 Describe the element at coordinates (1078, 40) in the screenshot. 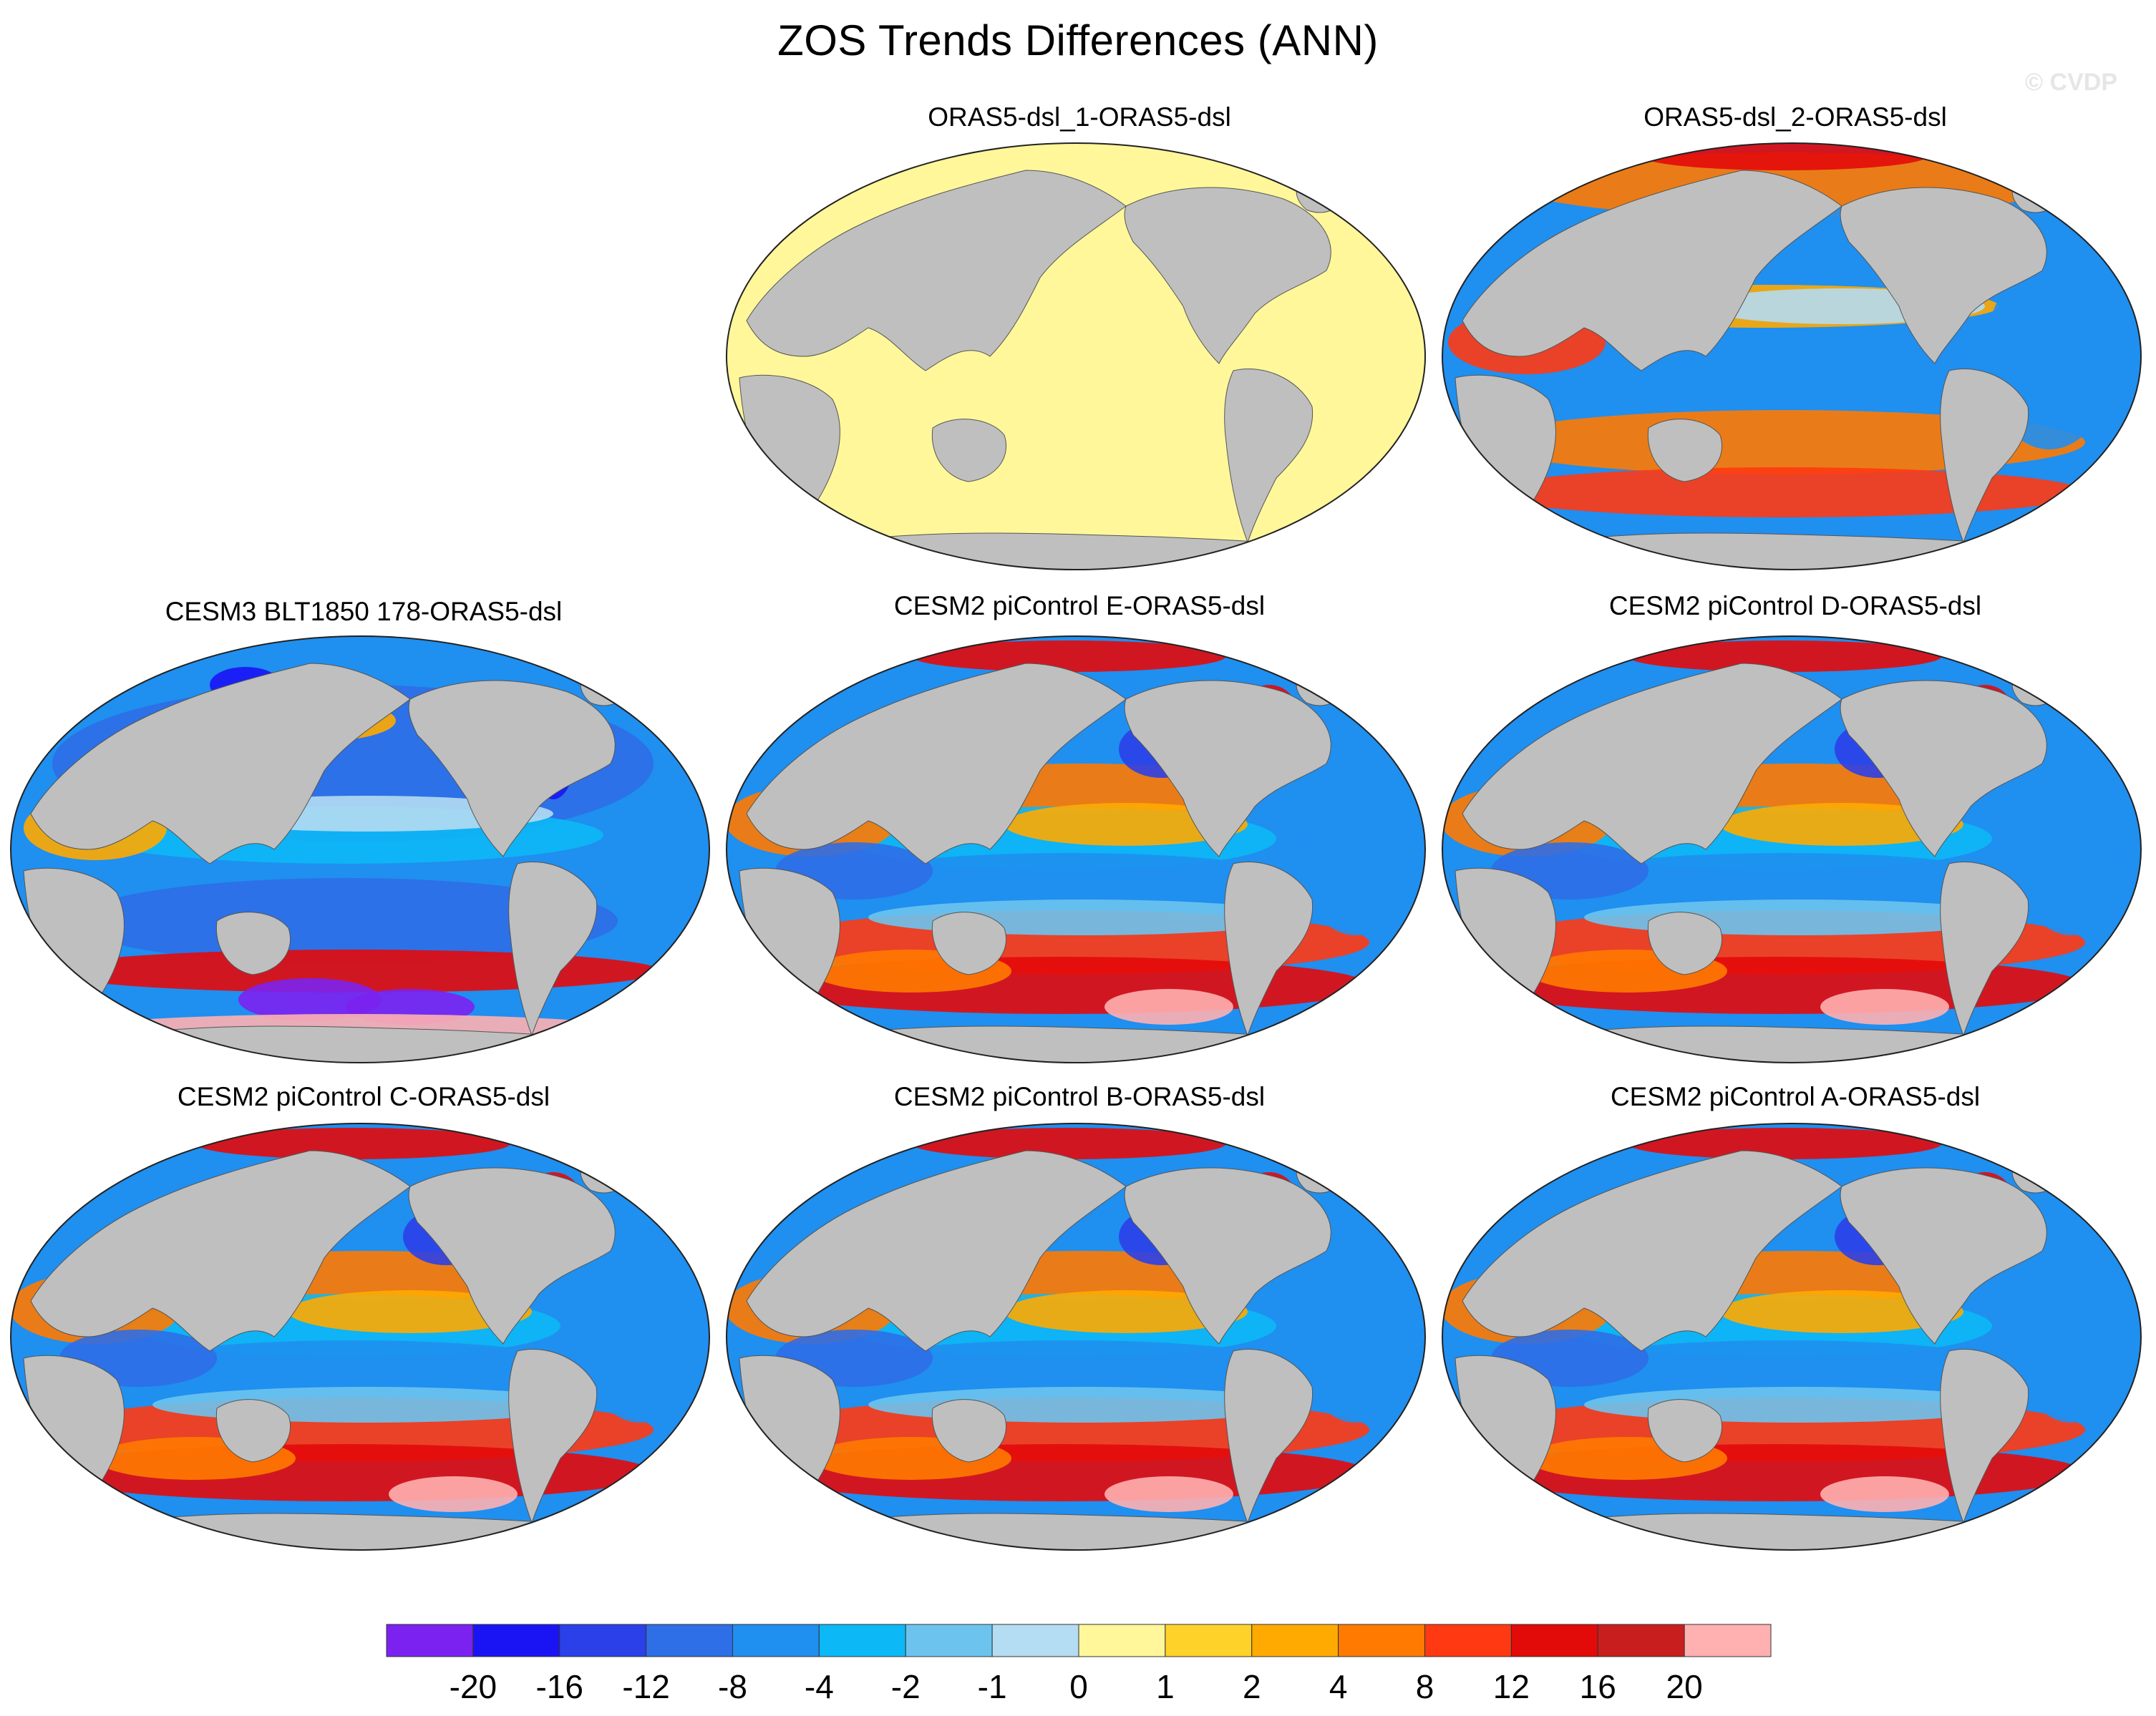

I see `figure-title: ZOS Trends Differences (ANN)` at that location.